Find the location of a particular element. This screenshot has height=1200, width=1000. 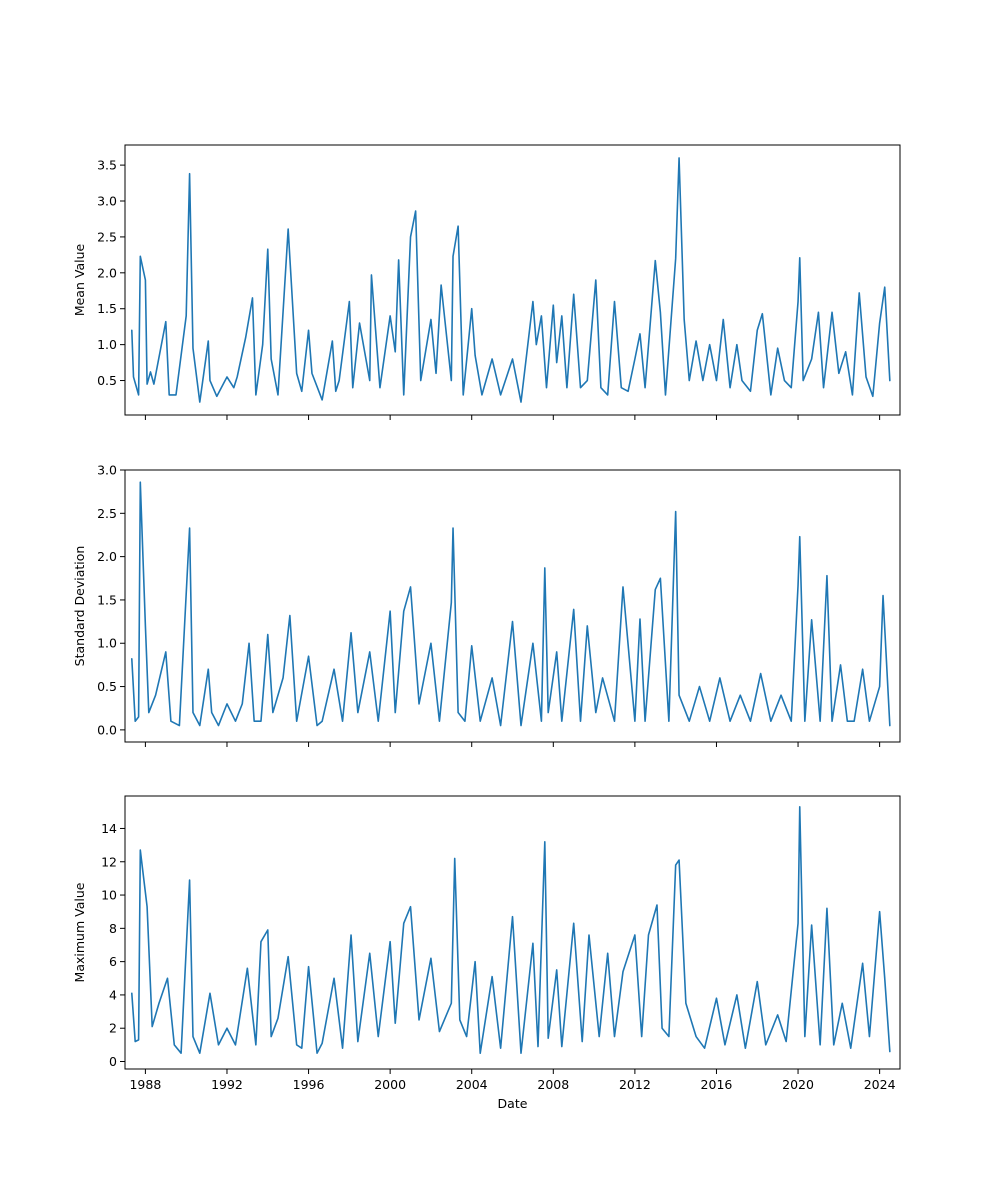

x-tick-label: 2004 is located at coordinates (472, 1084).